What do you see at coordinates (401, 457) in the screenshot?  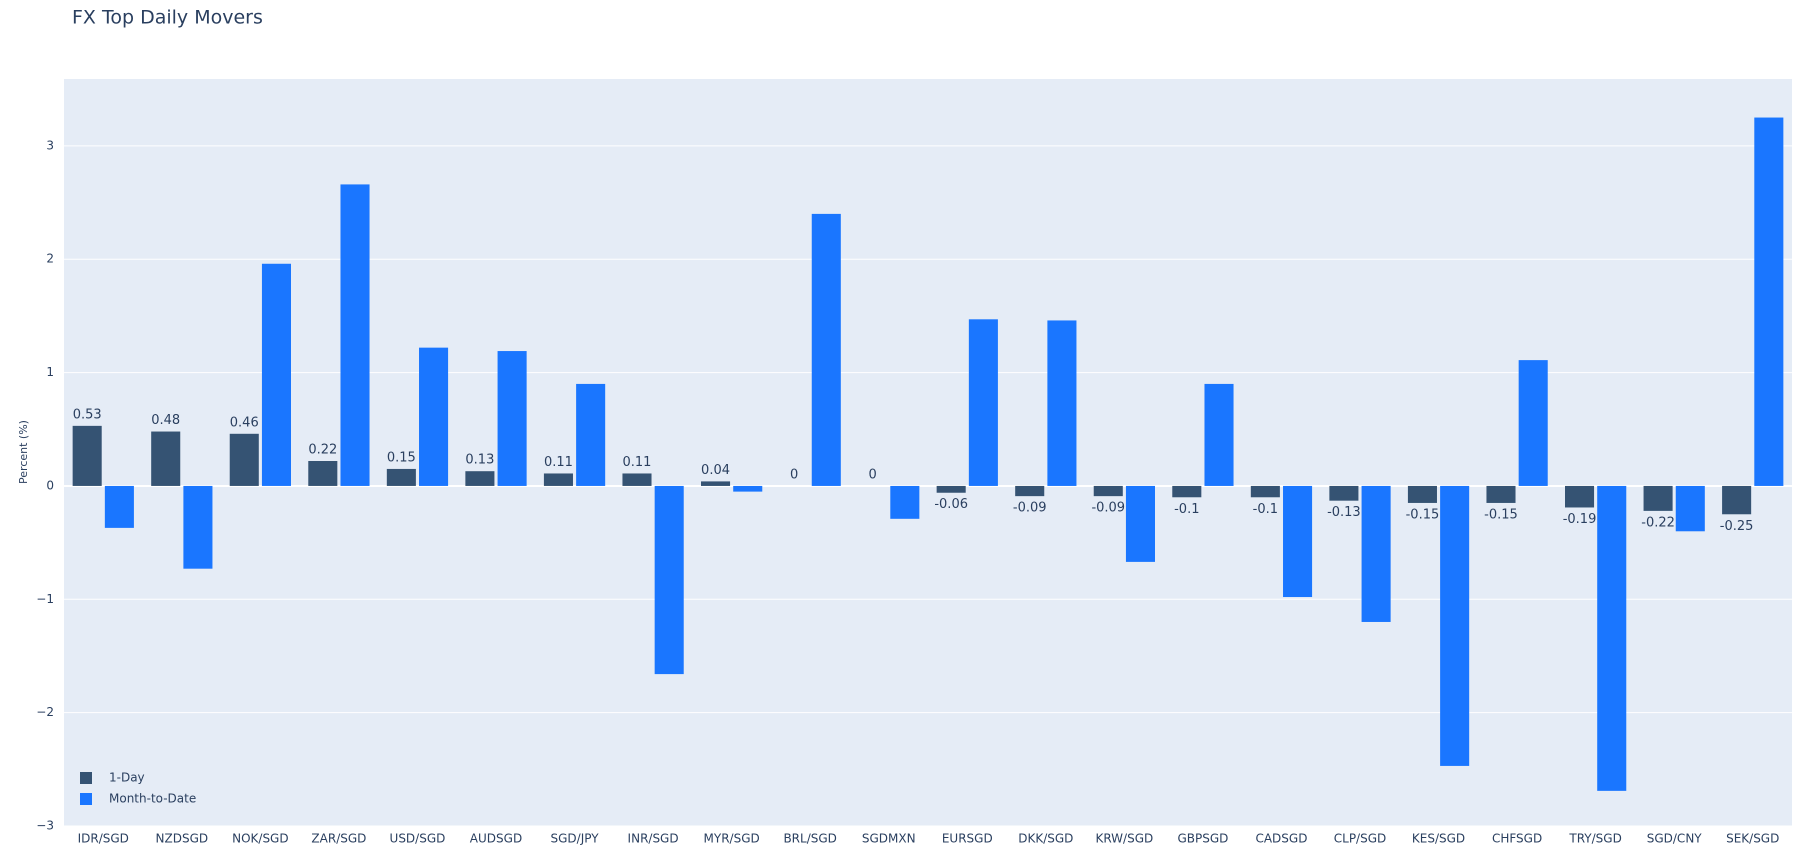 I see `data-label: 0.15` at bounding box center [401, 457].